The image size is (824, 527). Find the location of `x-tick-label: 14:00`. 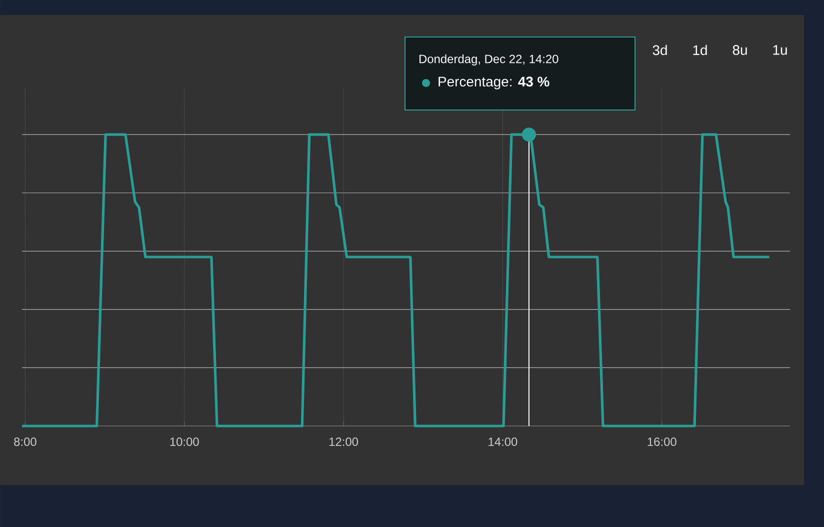

x-tick-label: 14:00 is located at coordinates (503, 442).